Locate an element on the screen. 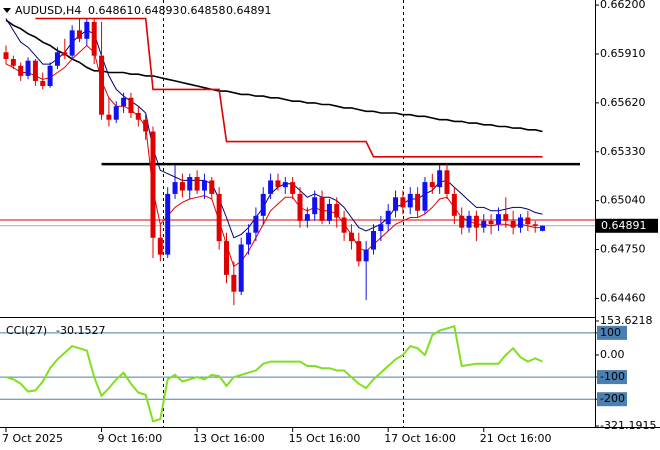 This screenshot has width=660, height=450. cci-label: CCI(27) is located at coordinates (26, 330).